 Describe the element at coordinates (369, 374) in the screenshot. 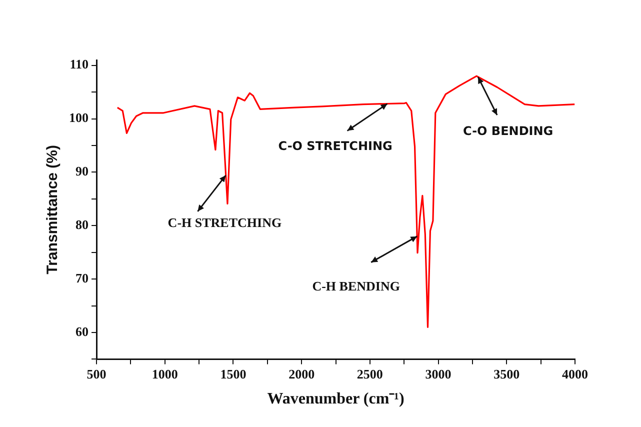

I see `x-tick-label: 2500` at that location.